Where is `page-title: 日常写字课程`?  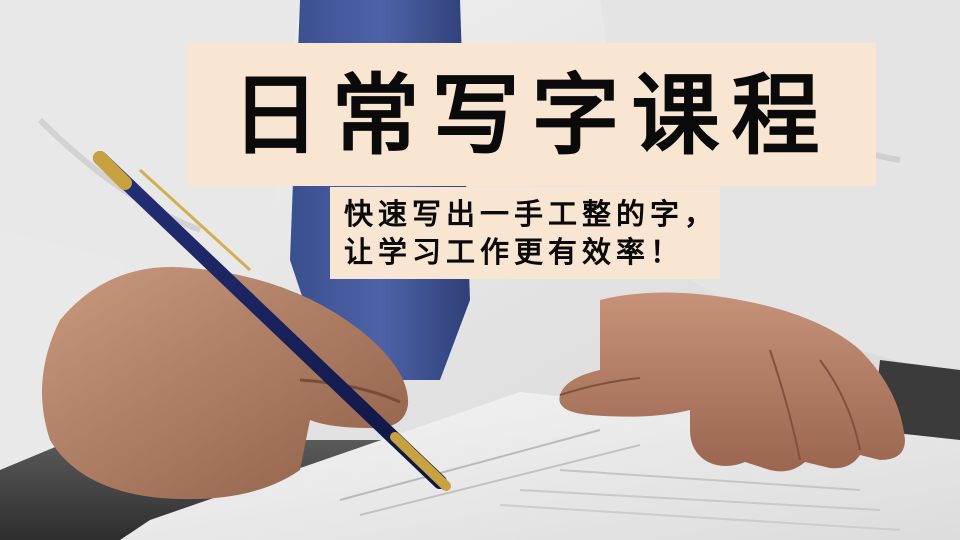 page-title: 日常写字课程 is located at coordinates (531, 114).